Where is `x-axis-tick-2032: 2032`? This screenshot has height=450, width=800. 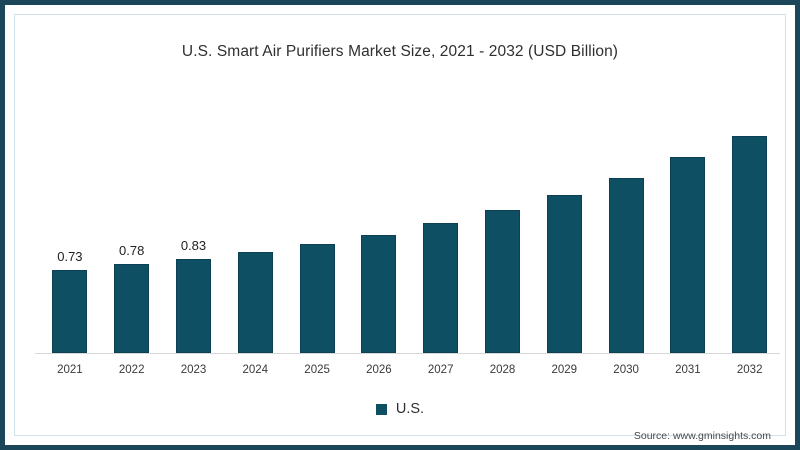
x-axis-tick-2032: 2032 is located at coordinates (749, 370).